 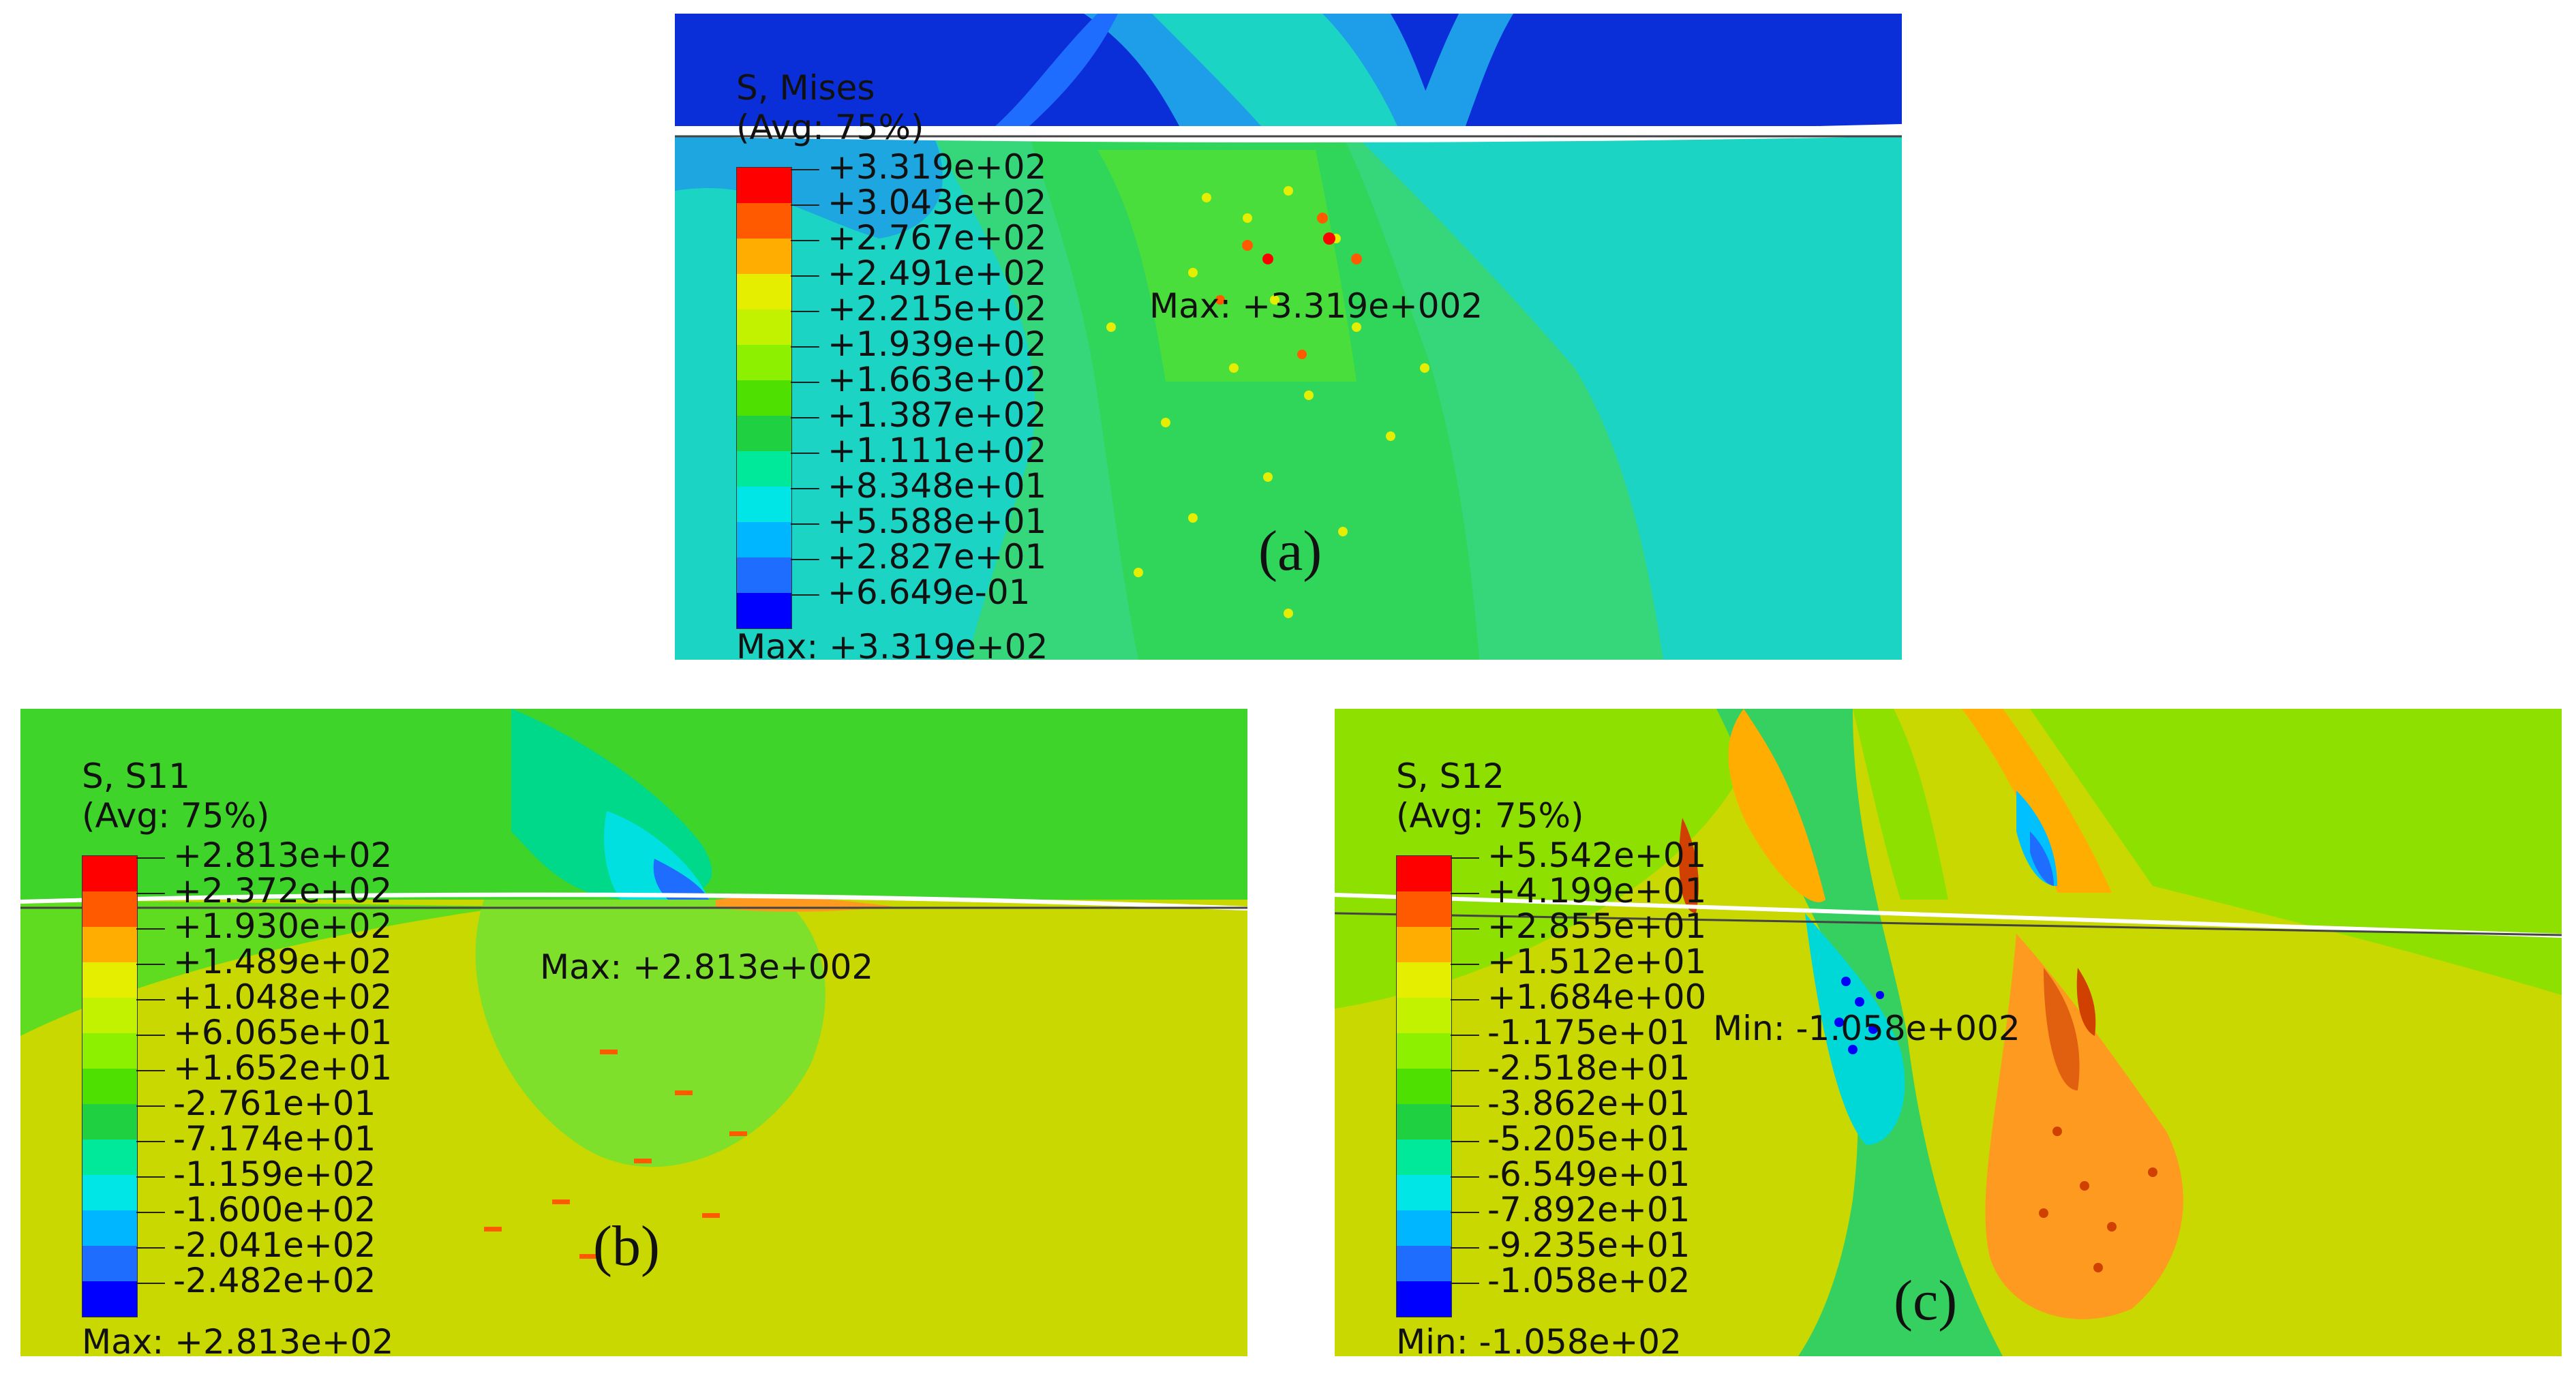 I want to click on legend-tick-label: +2.767e+02, so click(x=918, y=238).